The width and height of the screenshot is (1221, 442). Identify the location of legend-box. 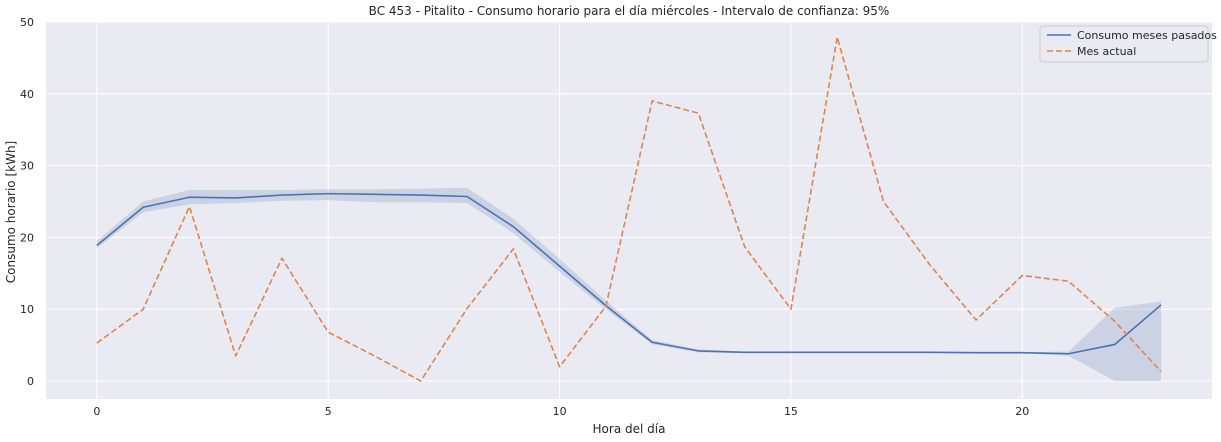
(1124, 44).